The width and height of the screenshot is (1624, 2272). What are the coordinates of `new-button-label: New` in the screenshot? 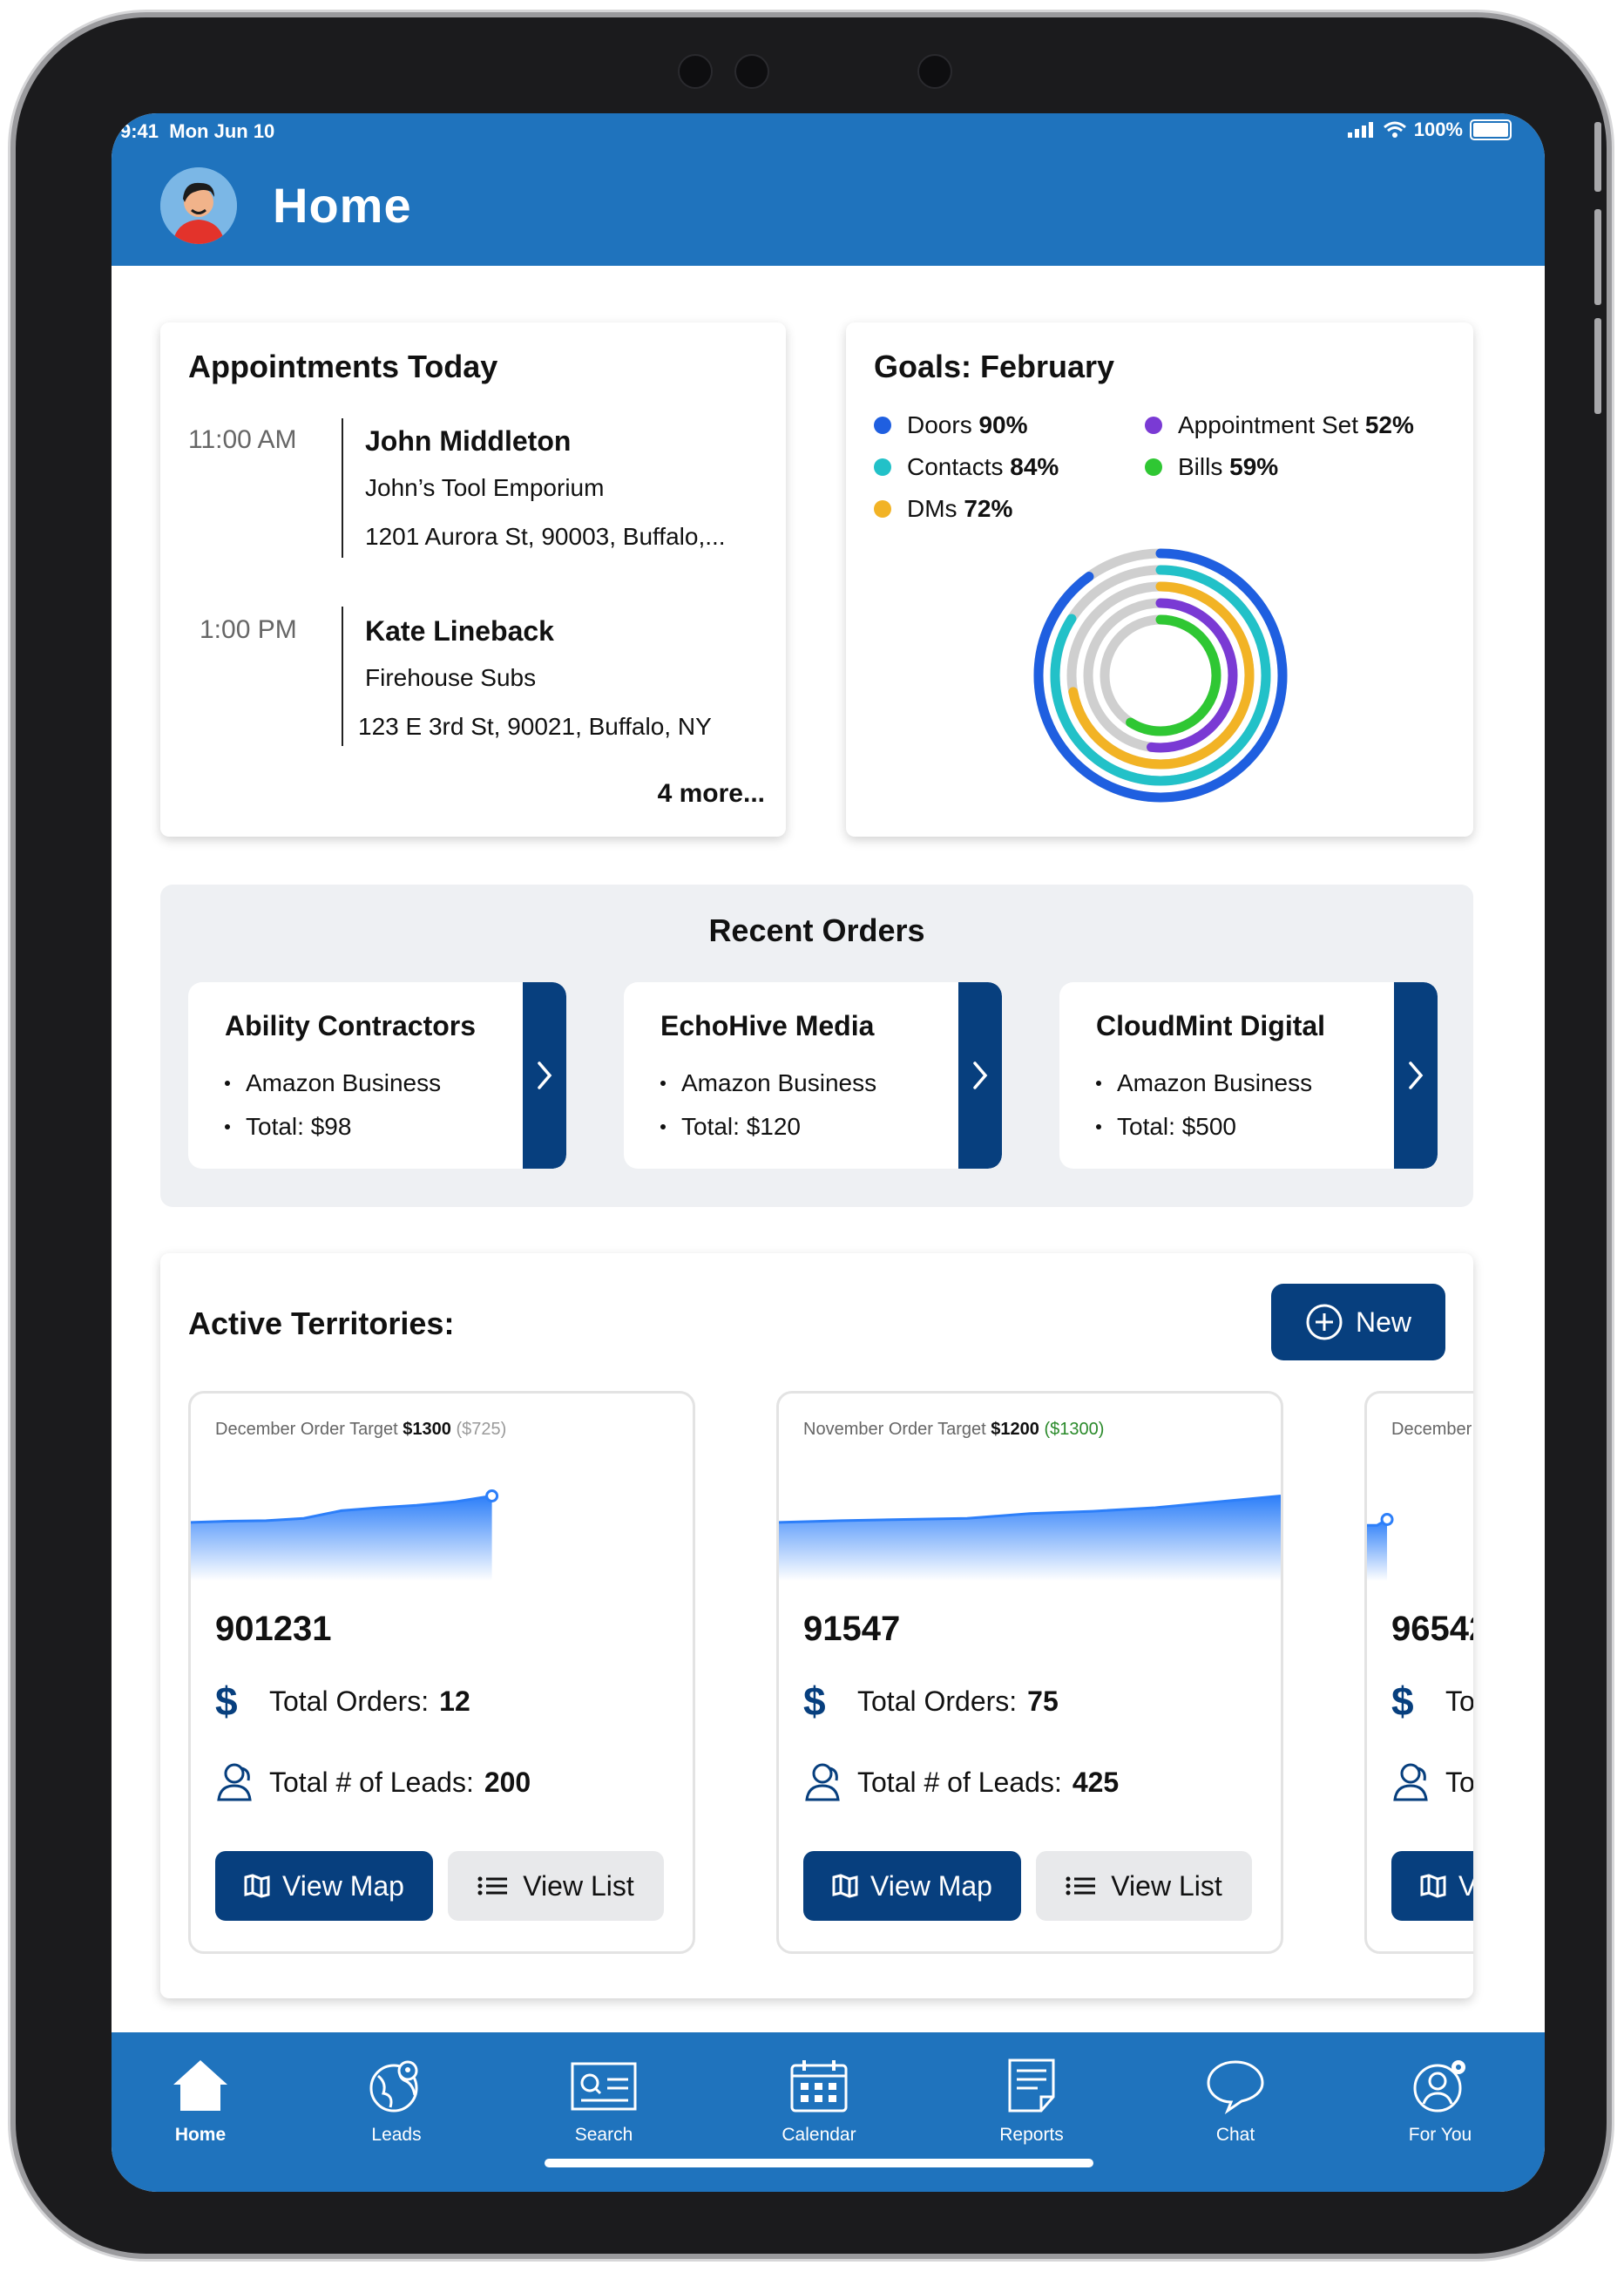 It's located at (1383, 1322).